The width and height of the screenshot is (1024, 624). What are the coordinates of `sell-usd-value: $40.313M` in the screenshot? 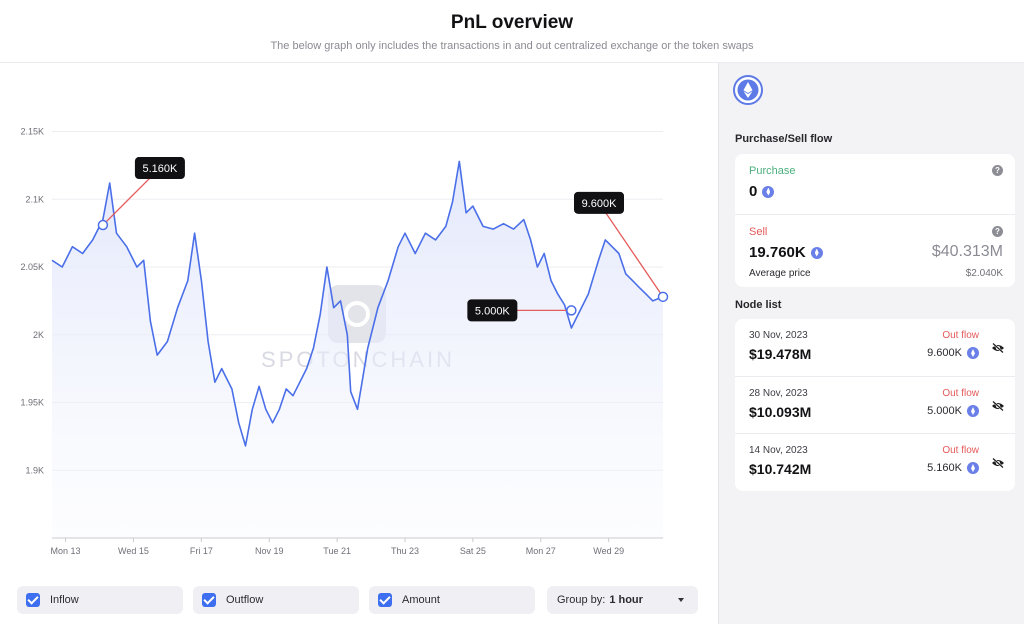 It's located at (967, 251).